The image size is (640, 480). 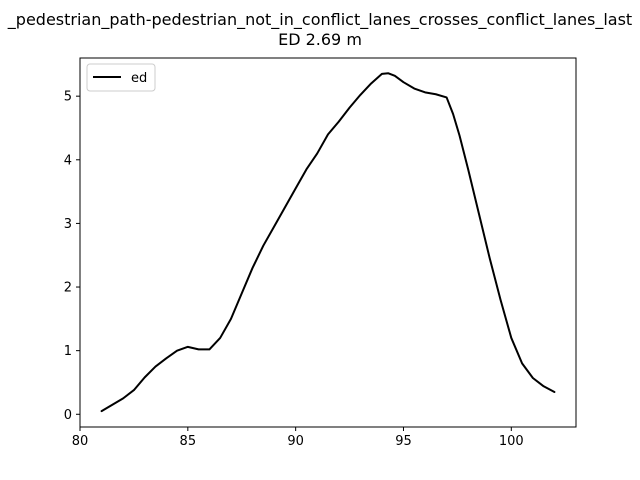 What do you see at coordinates (68, 415) in the screenshot?
I see `y-tick-label: 0` at bounding box center [68, 415].